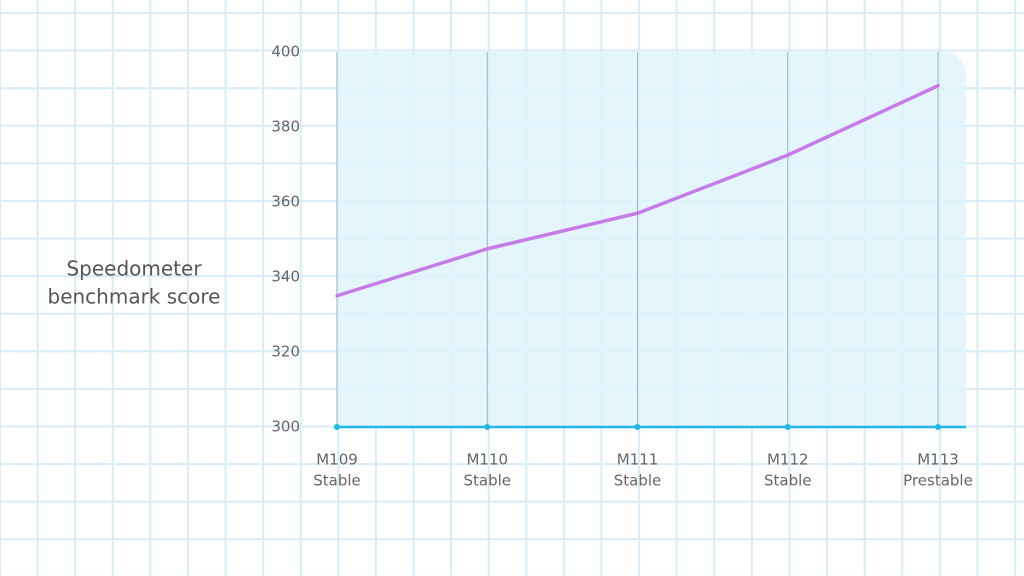  What do you see at coordinates (285, 127) in the screenshot?
I see `y-tick-label: 380` at bounding box center [285, 127].